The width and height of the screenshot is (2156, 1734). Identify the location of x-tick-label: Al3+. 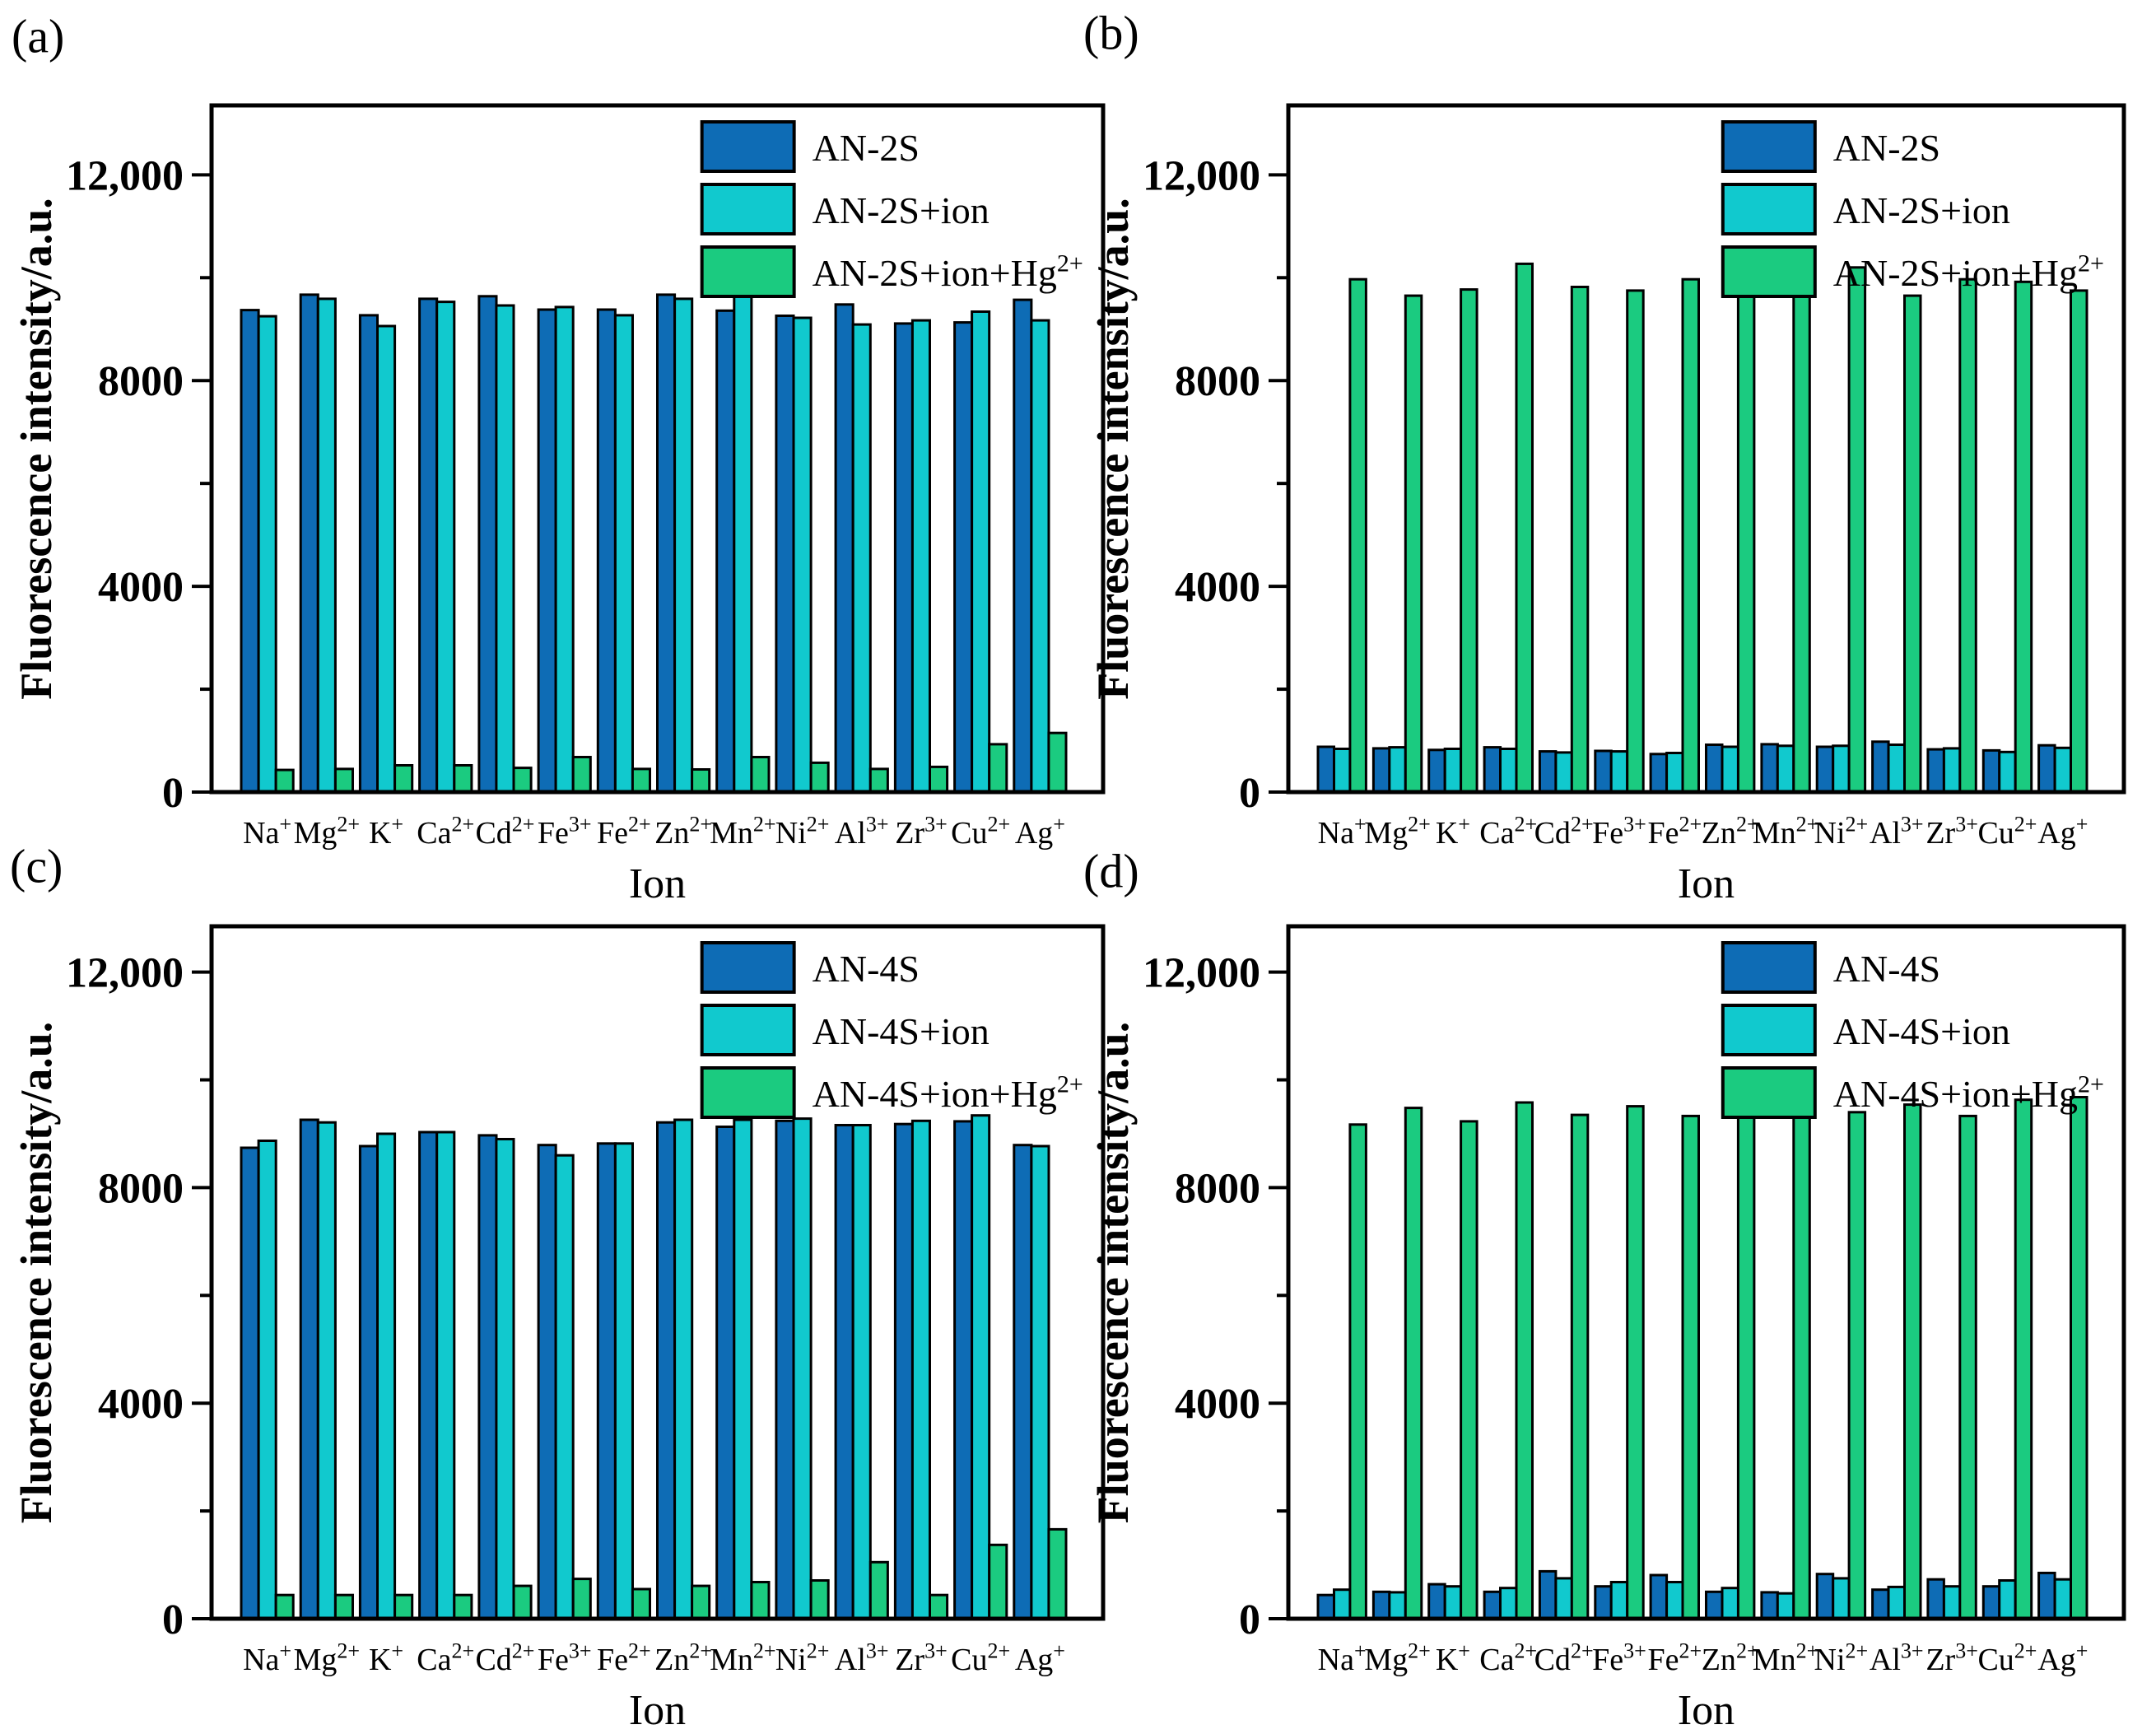
(1897, 1658).